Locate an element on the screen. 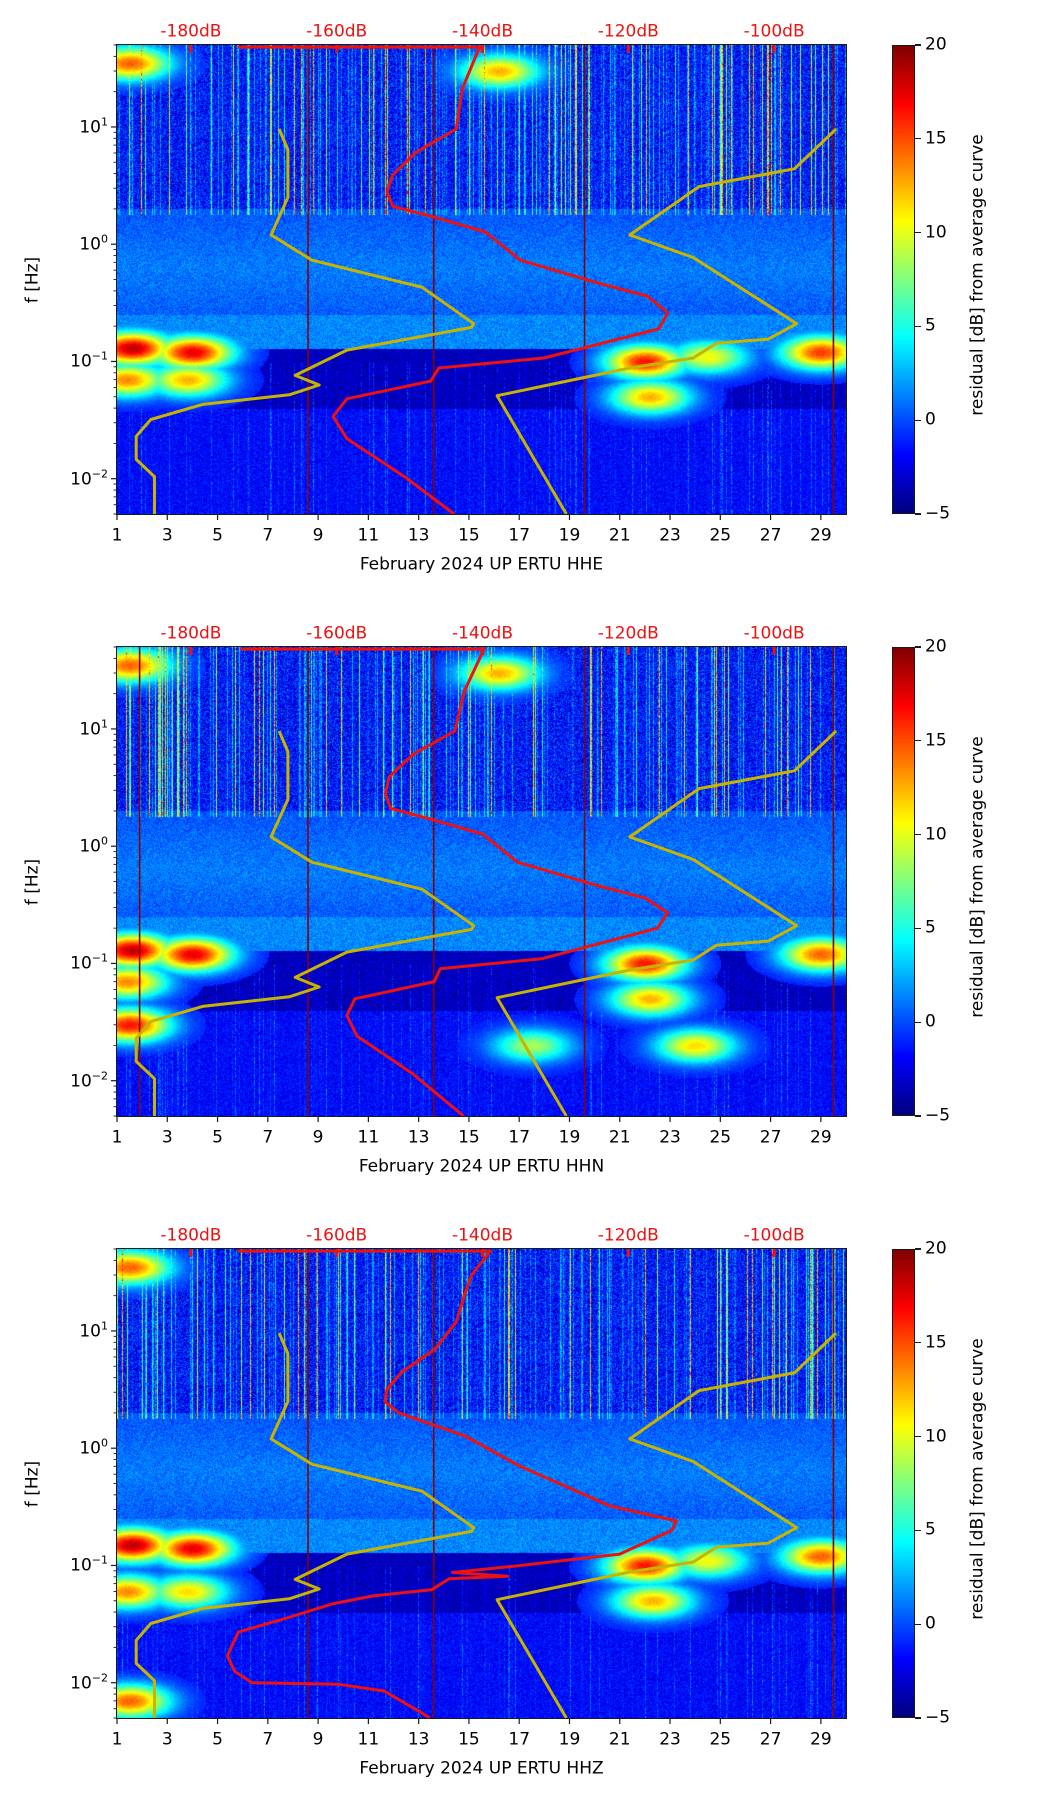 The height and width of the screenshot is (1806, 1052). y-tick-label: 10⁻² is located at coordinates (89, 1081).